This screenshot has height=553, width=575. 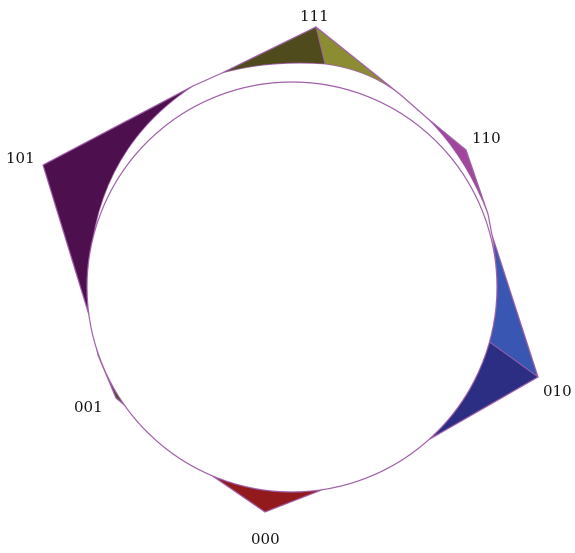 What do you see at coordinates (557, 391) in the screenshot?
I see `vertex-label-010: 010` at bounding box center [557, 391].